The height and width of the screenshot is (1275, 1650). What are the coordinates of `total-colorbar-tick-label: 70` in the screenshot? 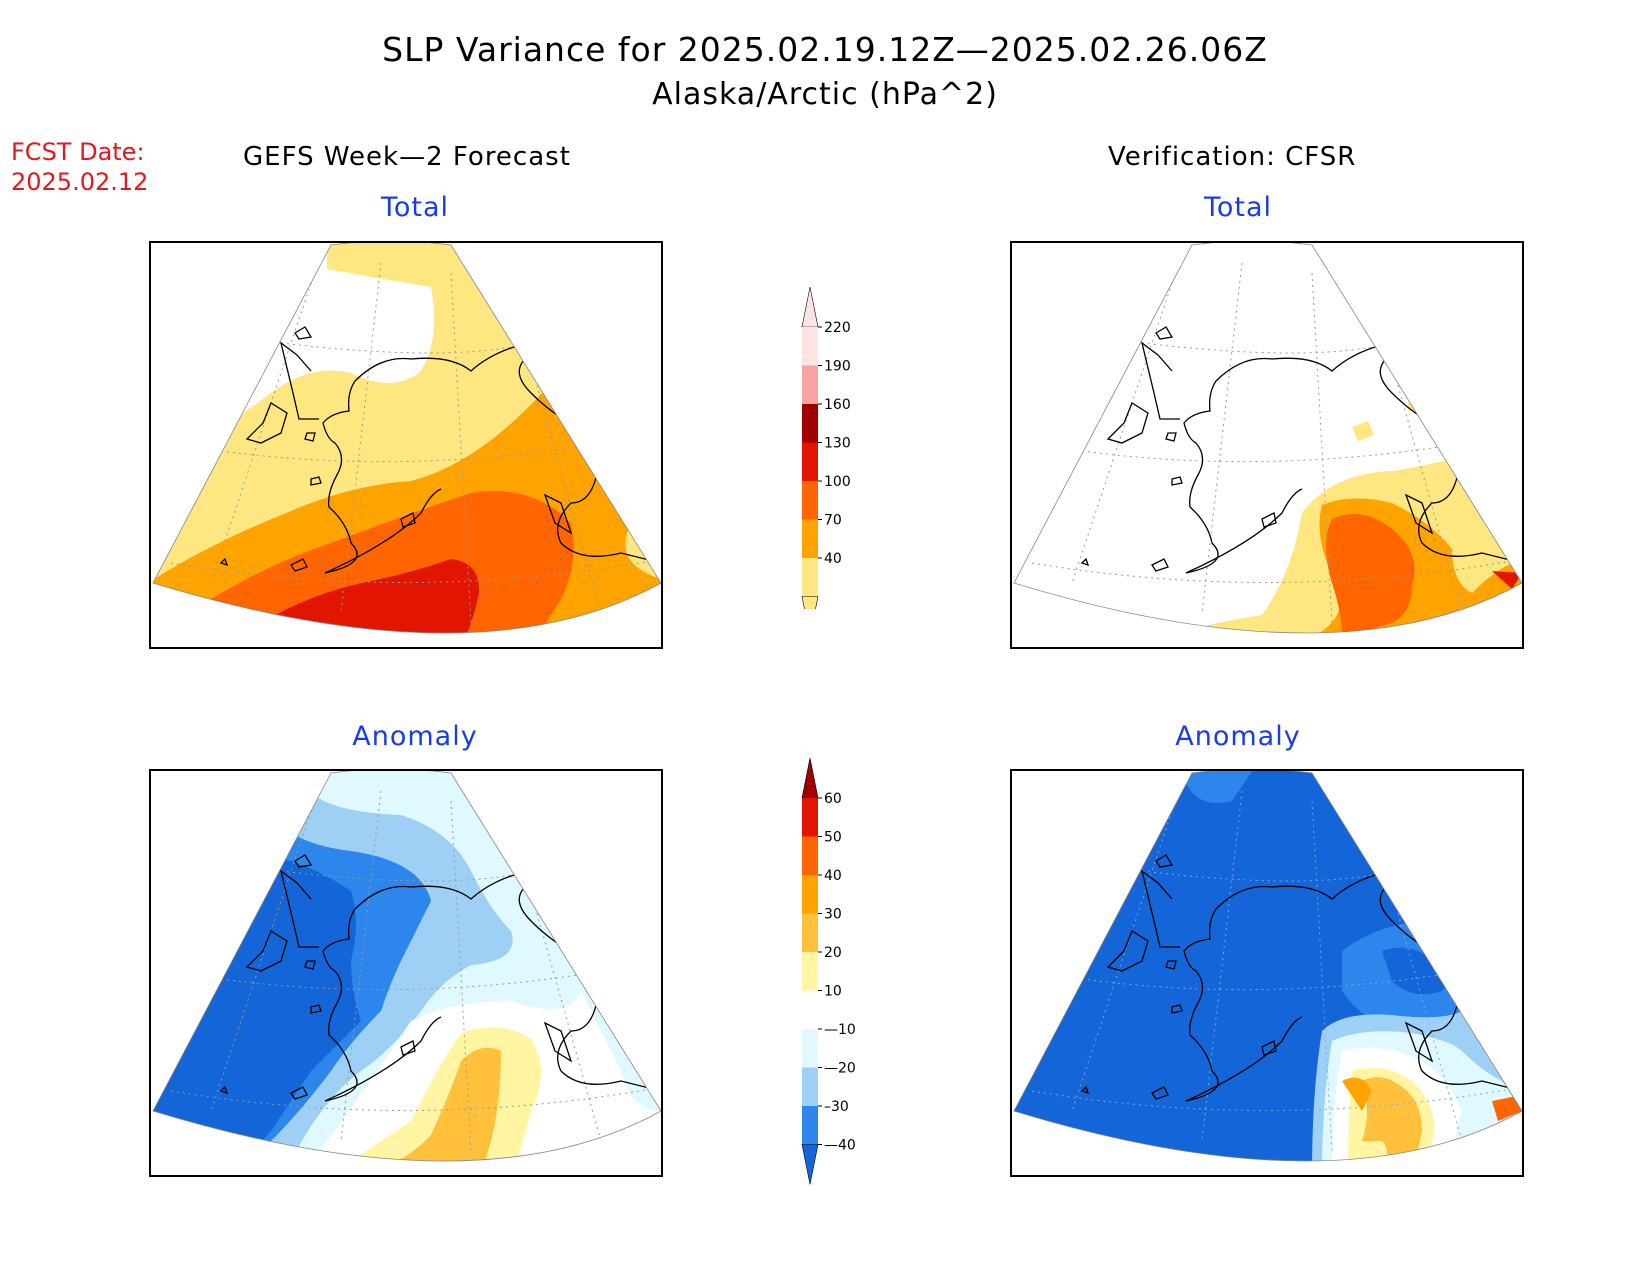 It's located at (833, 521).